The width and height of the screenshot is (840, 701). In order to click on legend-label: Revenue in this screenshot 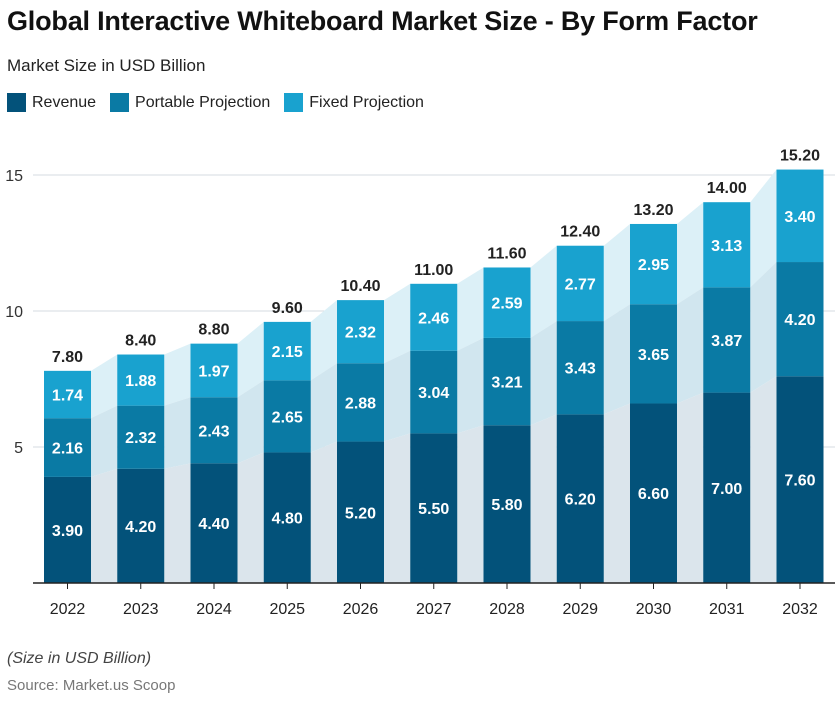, I will do `click(64, 102)`.